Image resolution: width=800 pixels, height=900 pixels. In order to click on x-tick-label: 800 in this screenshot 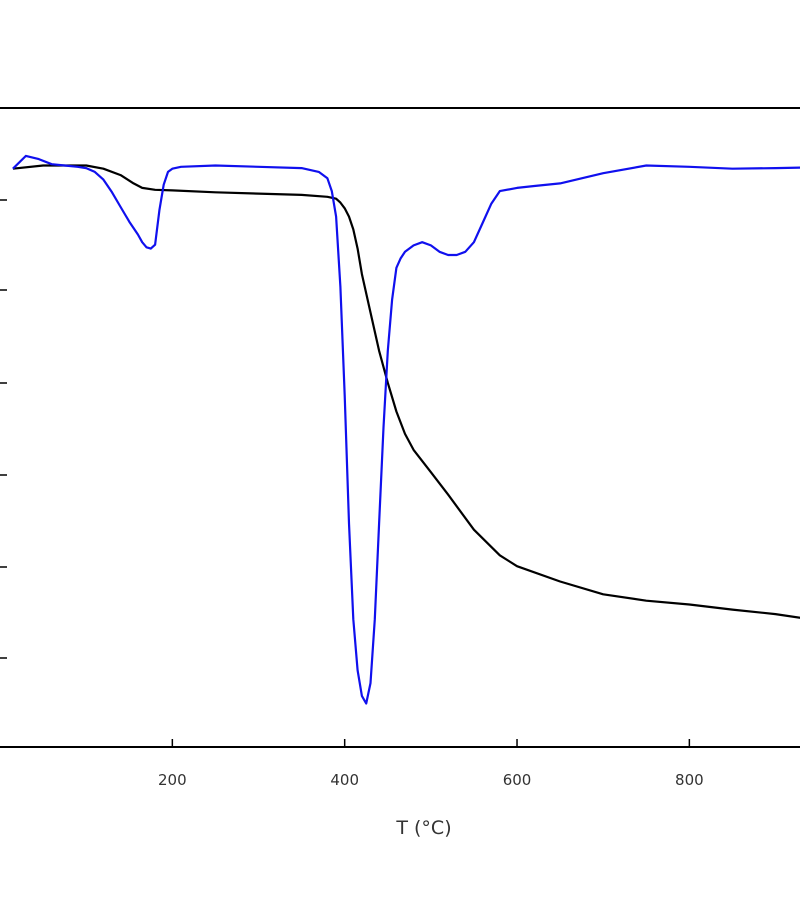, I will do `click(689, 780)`.